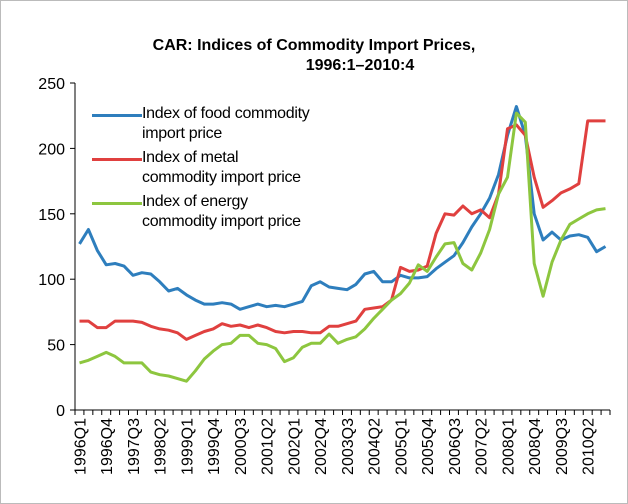  What do you see at coordinates (80, 446) in the screenshot?
I see `x-tick-label: 1996Q1` at bounding box center [80, 446].